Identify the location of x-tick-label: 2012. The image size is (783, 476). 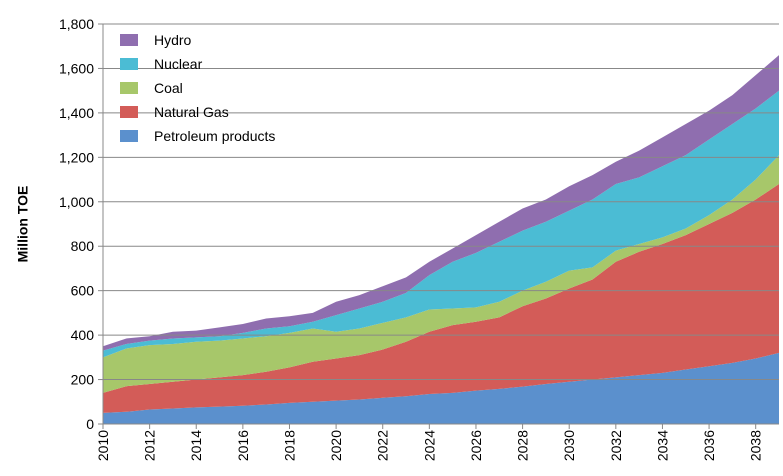
(150, 445).